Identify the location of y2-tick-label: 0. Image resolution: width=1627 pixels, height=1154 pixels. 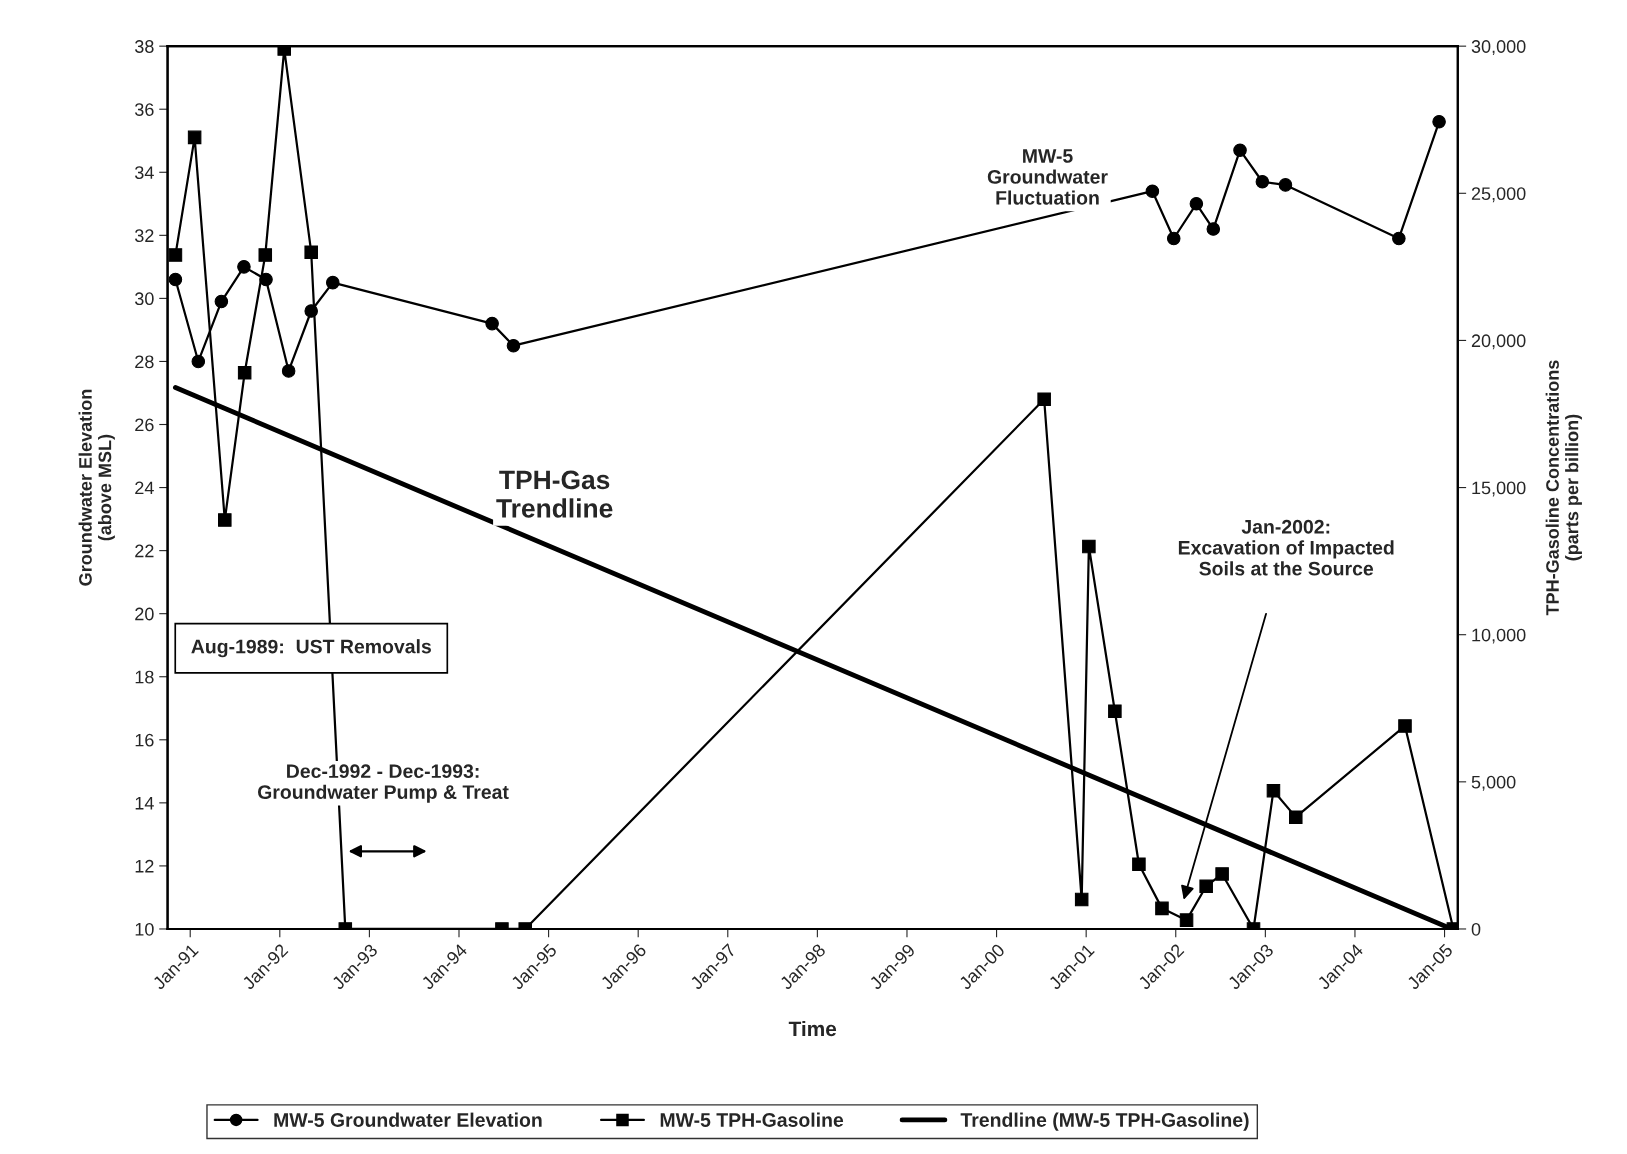
(1476, 929).